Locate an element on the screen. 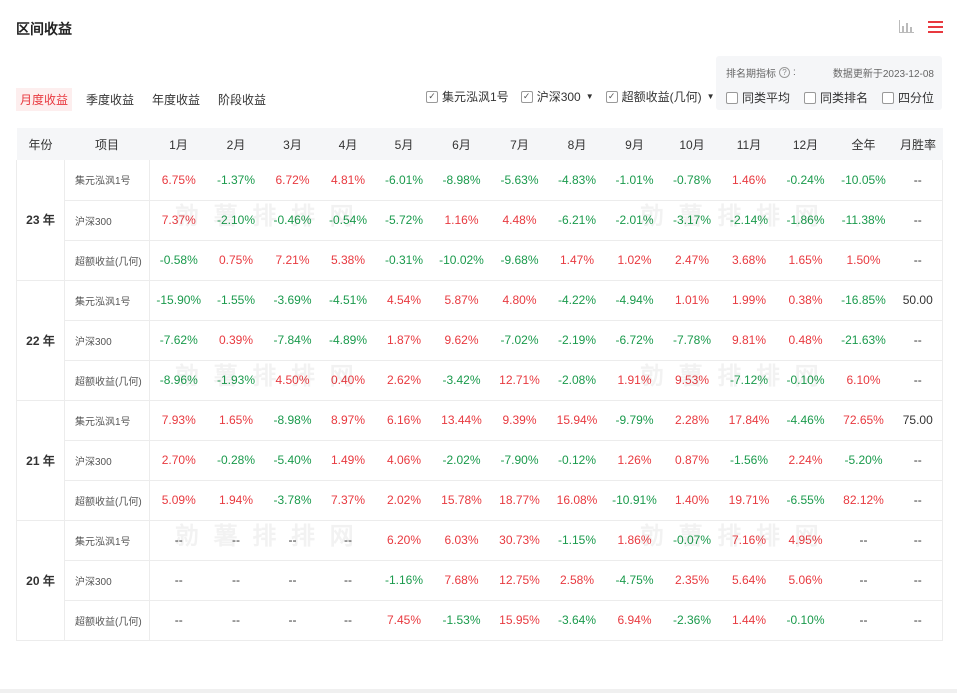 This screenshot has width=957, height=693. excess-label: 超额收益(几何) is located at coordinates (661, 97).